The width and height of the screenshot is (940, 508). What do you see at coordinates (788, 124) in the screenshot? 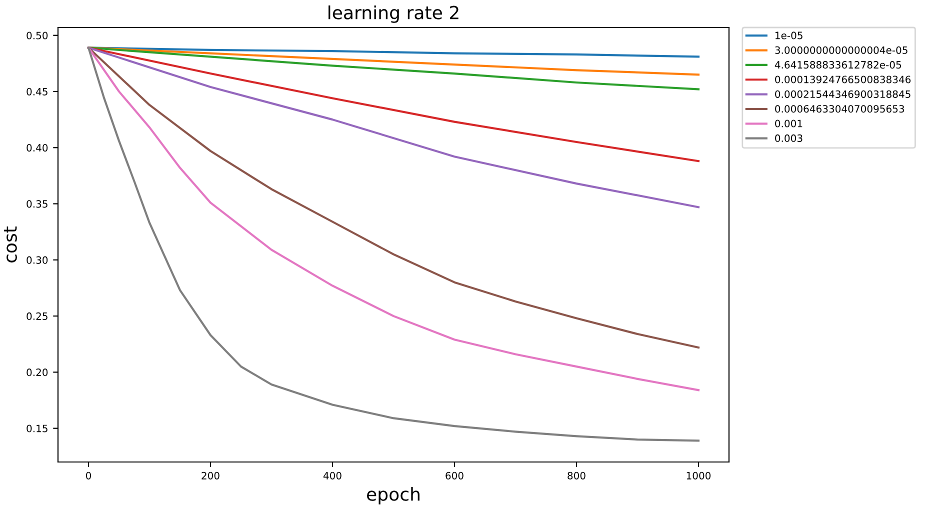
I see `legend-label: 0.001` at bounding box center [788, 124].